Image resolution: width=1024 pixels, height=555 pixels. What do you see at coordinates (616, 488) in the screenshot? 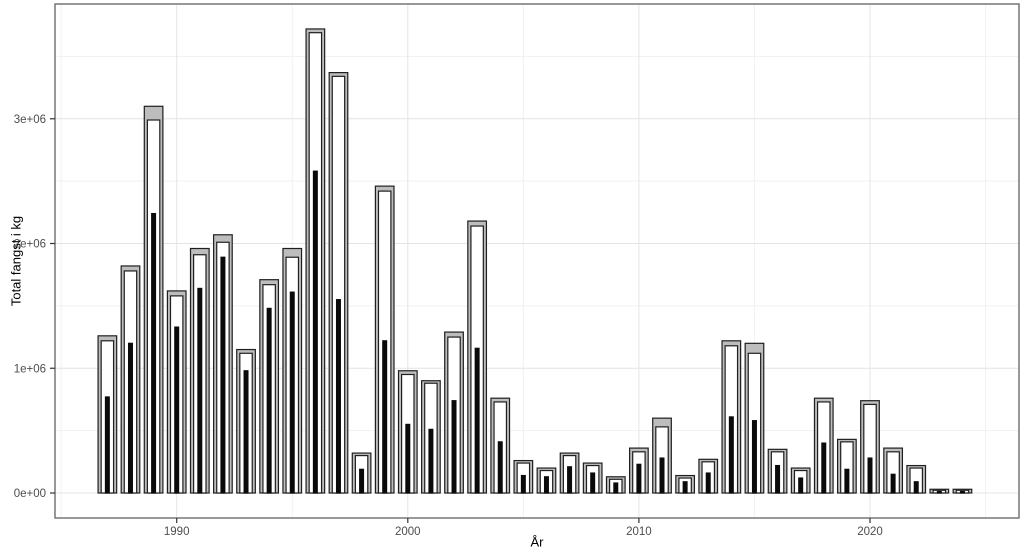
I see `bar-inner-black-bar-2009` at bounding box center [616, 488].